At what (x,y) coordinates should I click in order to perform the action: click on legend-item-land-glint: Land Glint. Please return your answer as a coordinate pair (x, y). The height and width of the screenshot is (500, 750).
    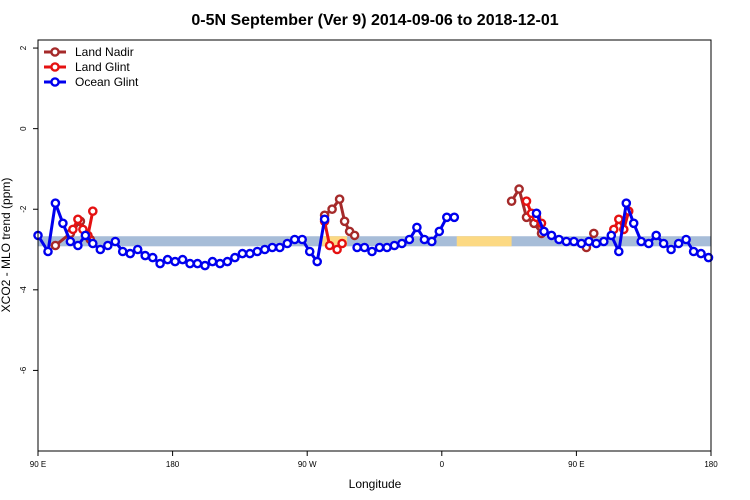
    Looking at the image, I should click on (87, 67).